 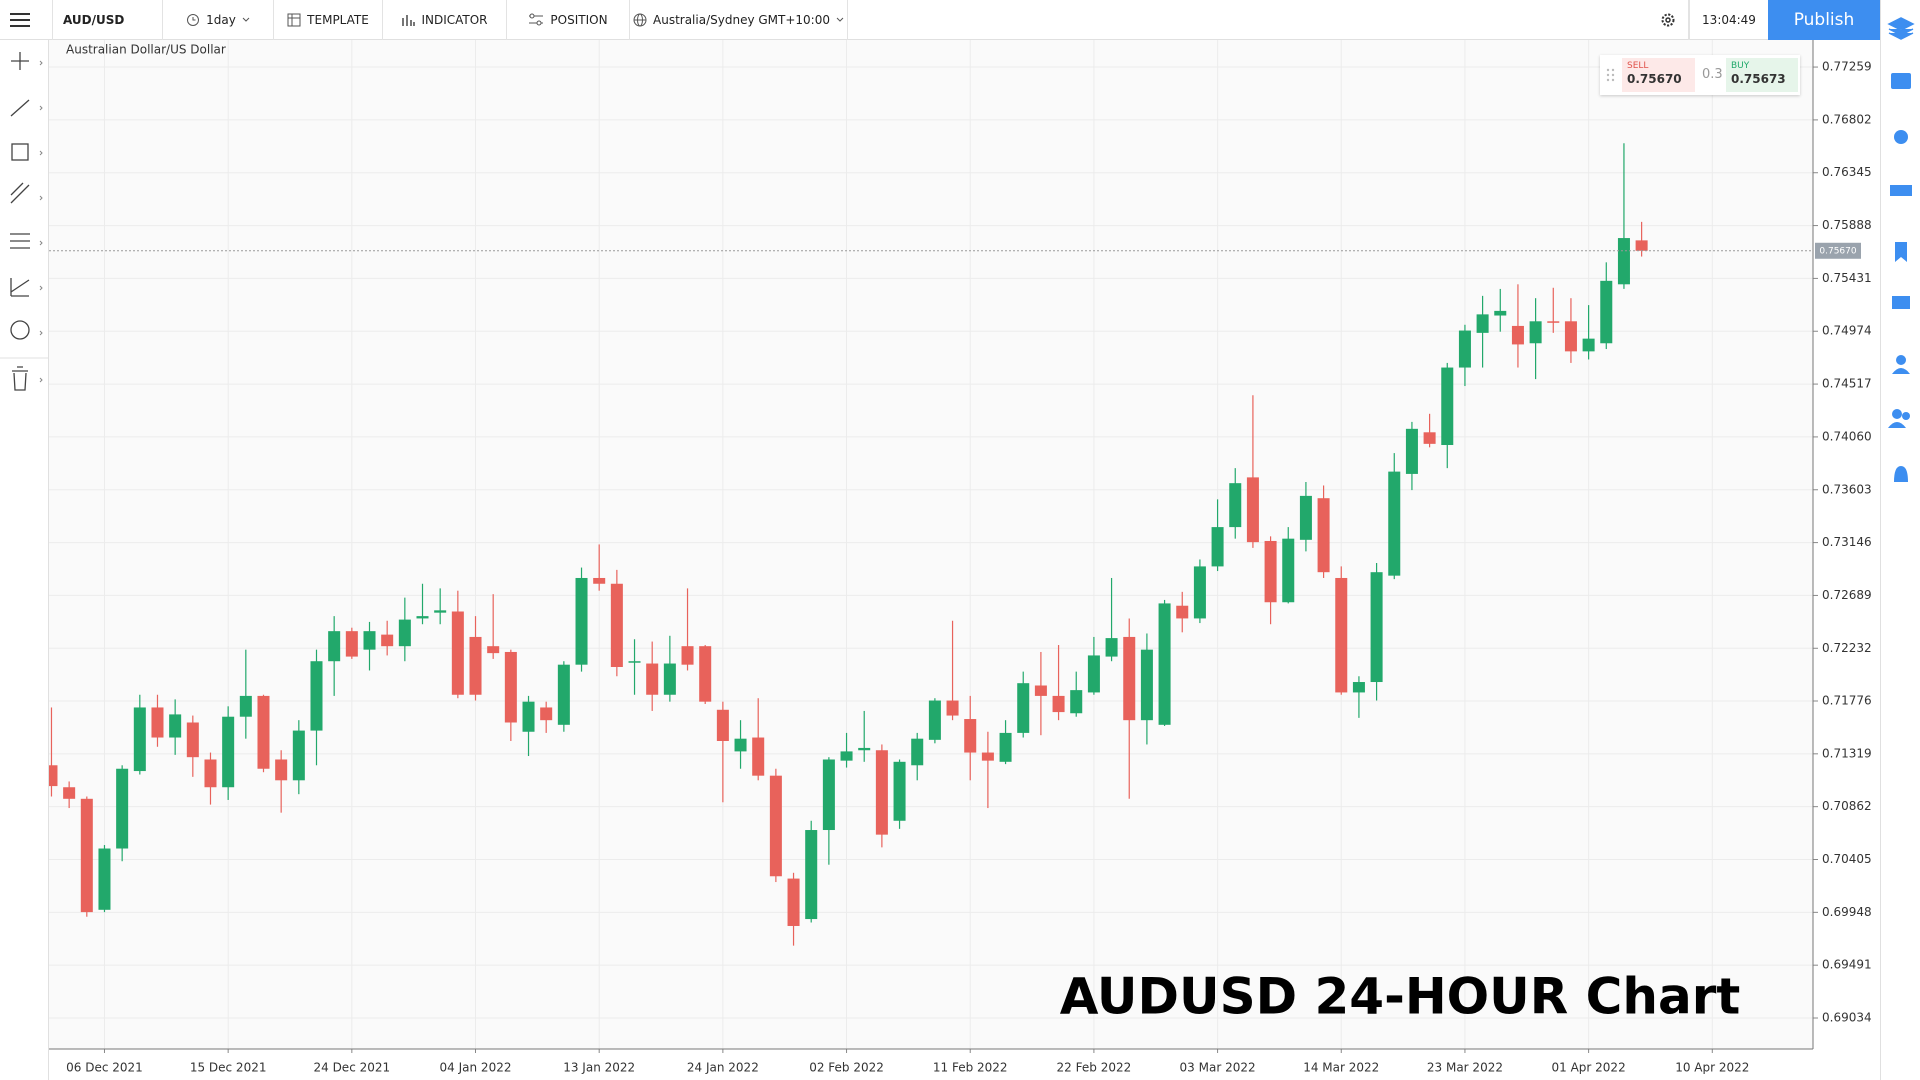 What do you see at coordinates (739, 20) in the screenshot?
I see `timezone: Australia/Sydney GMT+10:00` at bounding box center [739, 20].